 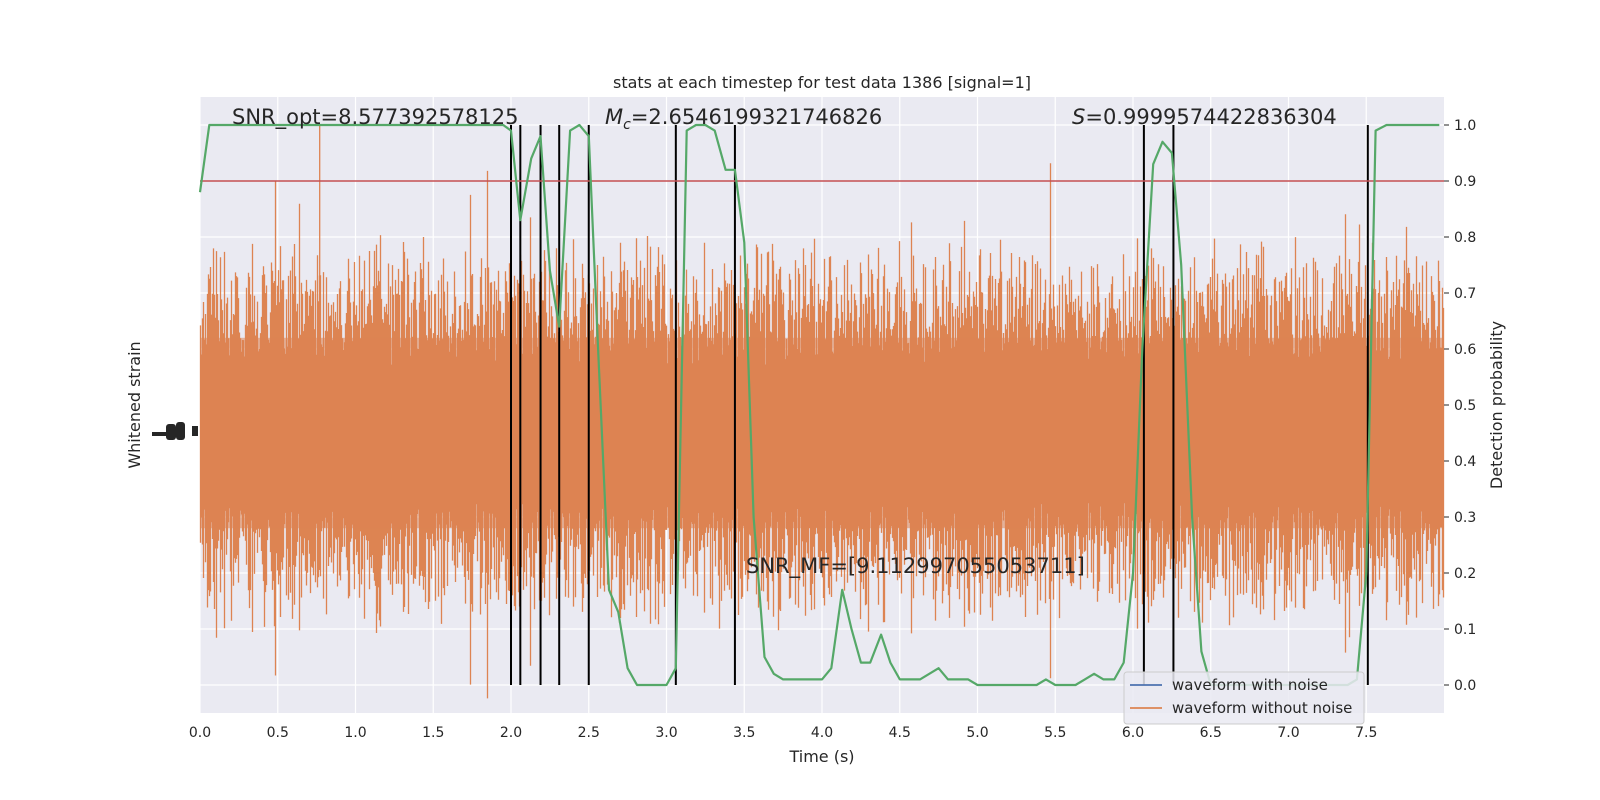 What do you see at coordinates (200, 733) in the screenshot?
I see `x-tick-label: 0.0` at bounding box center [200, 733].